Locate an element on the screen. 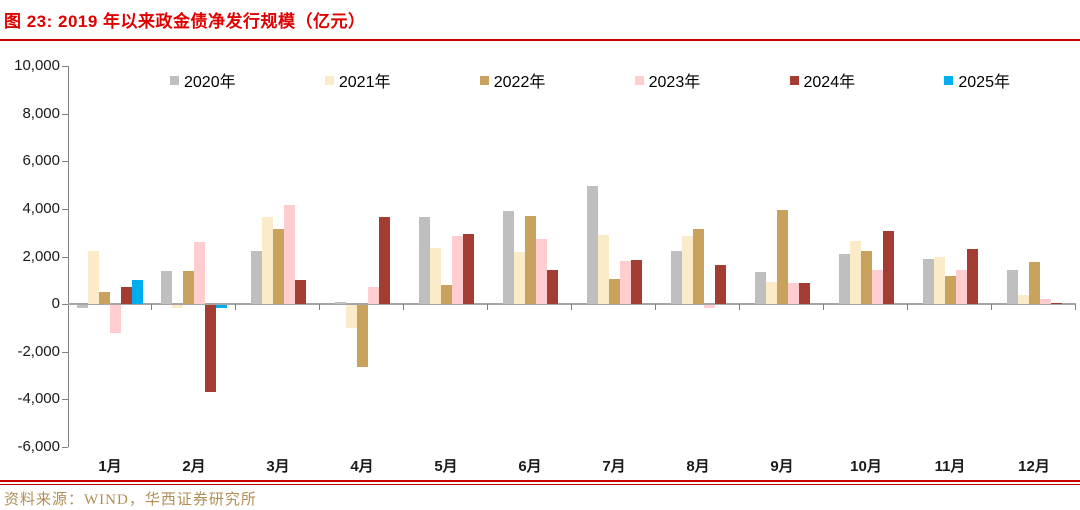  bar-2024年-5月 is located at coordinates (468, 269).